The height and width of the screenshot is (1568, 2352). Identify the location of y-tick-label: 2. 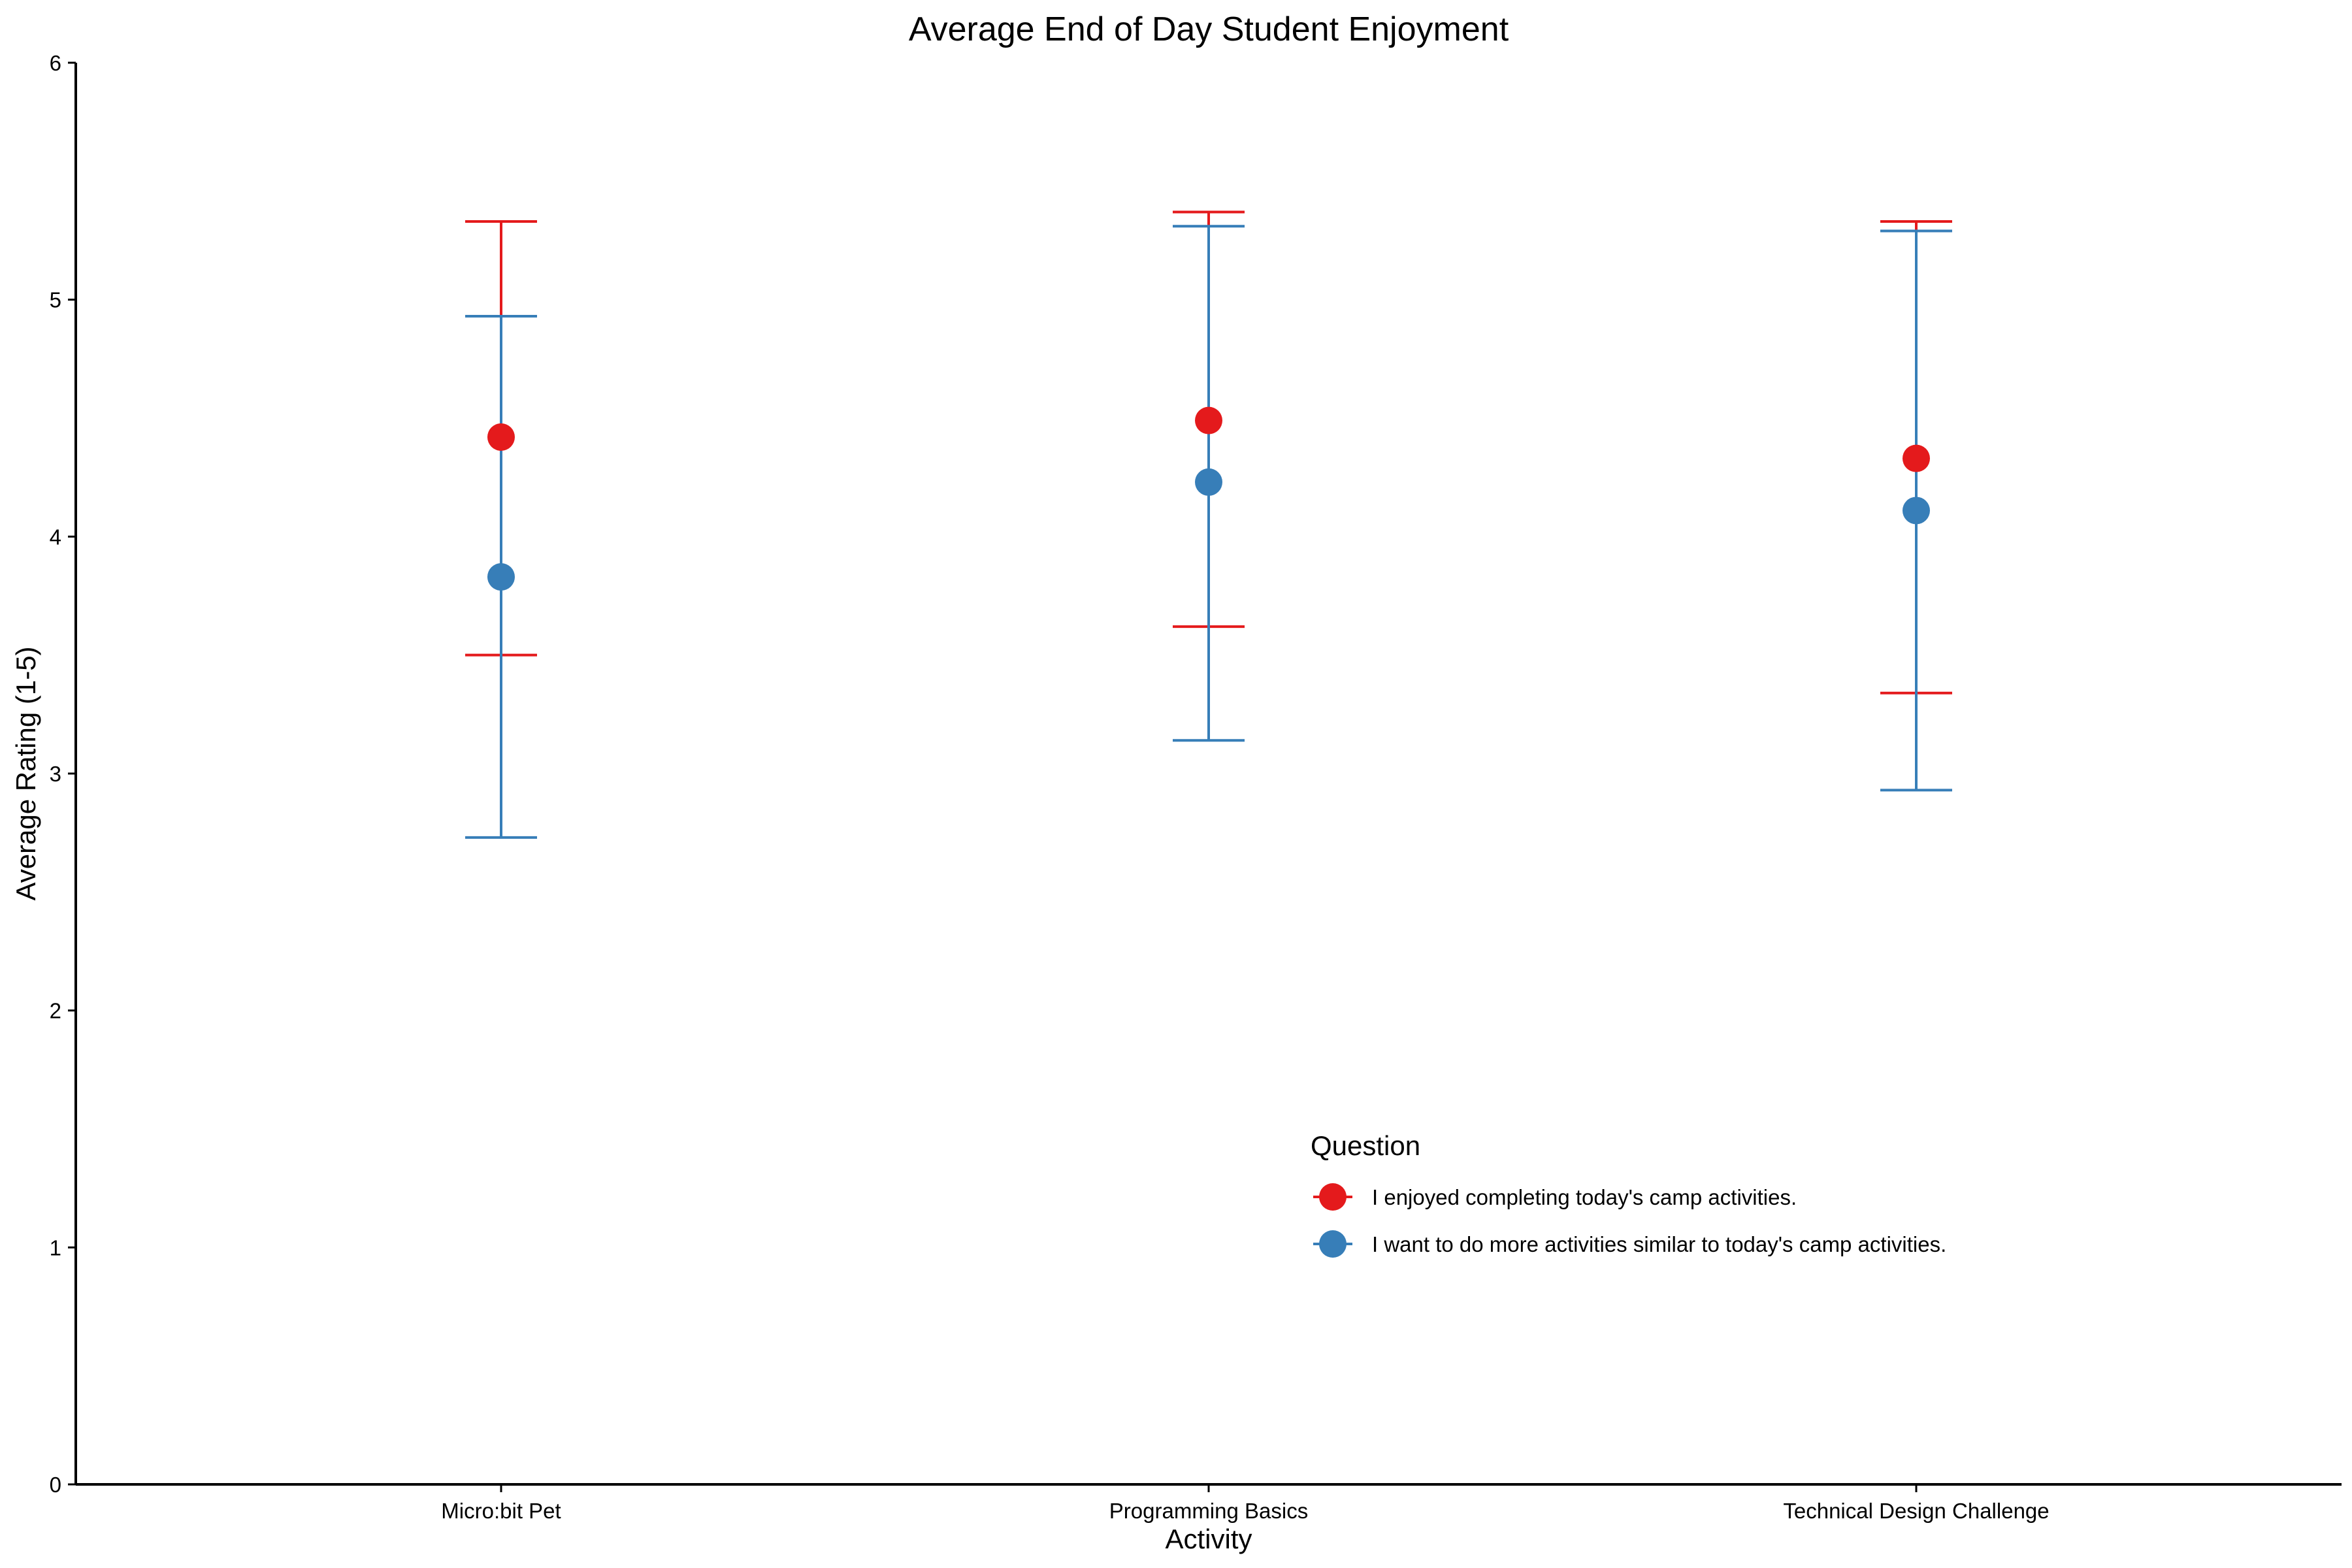
(55, 1011).